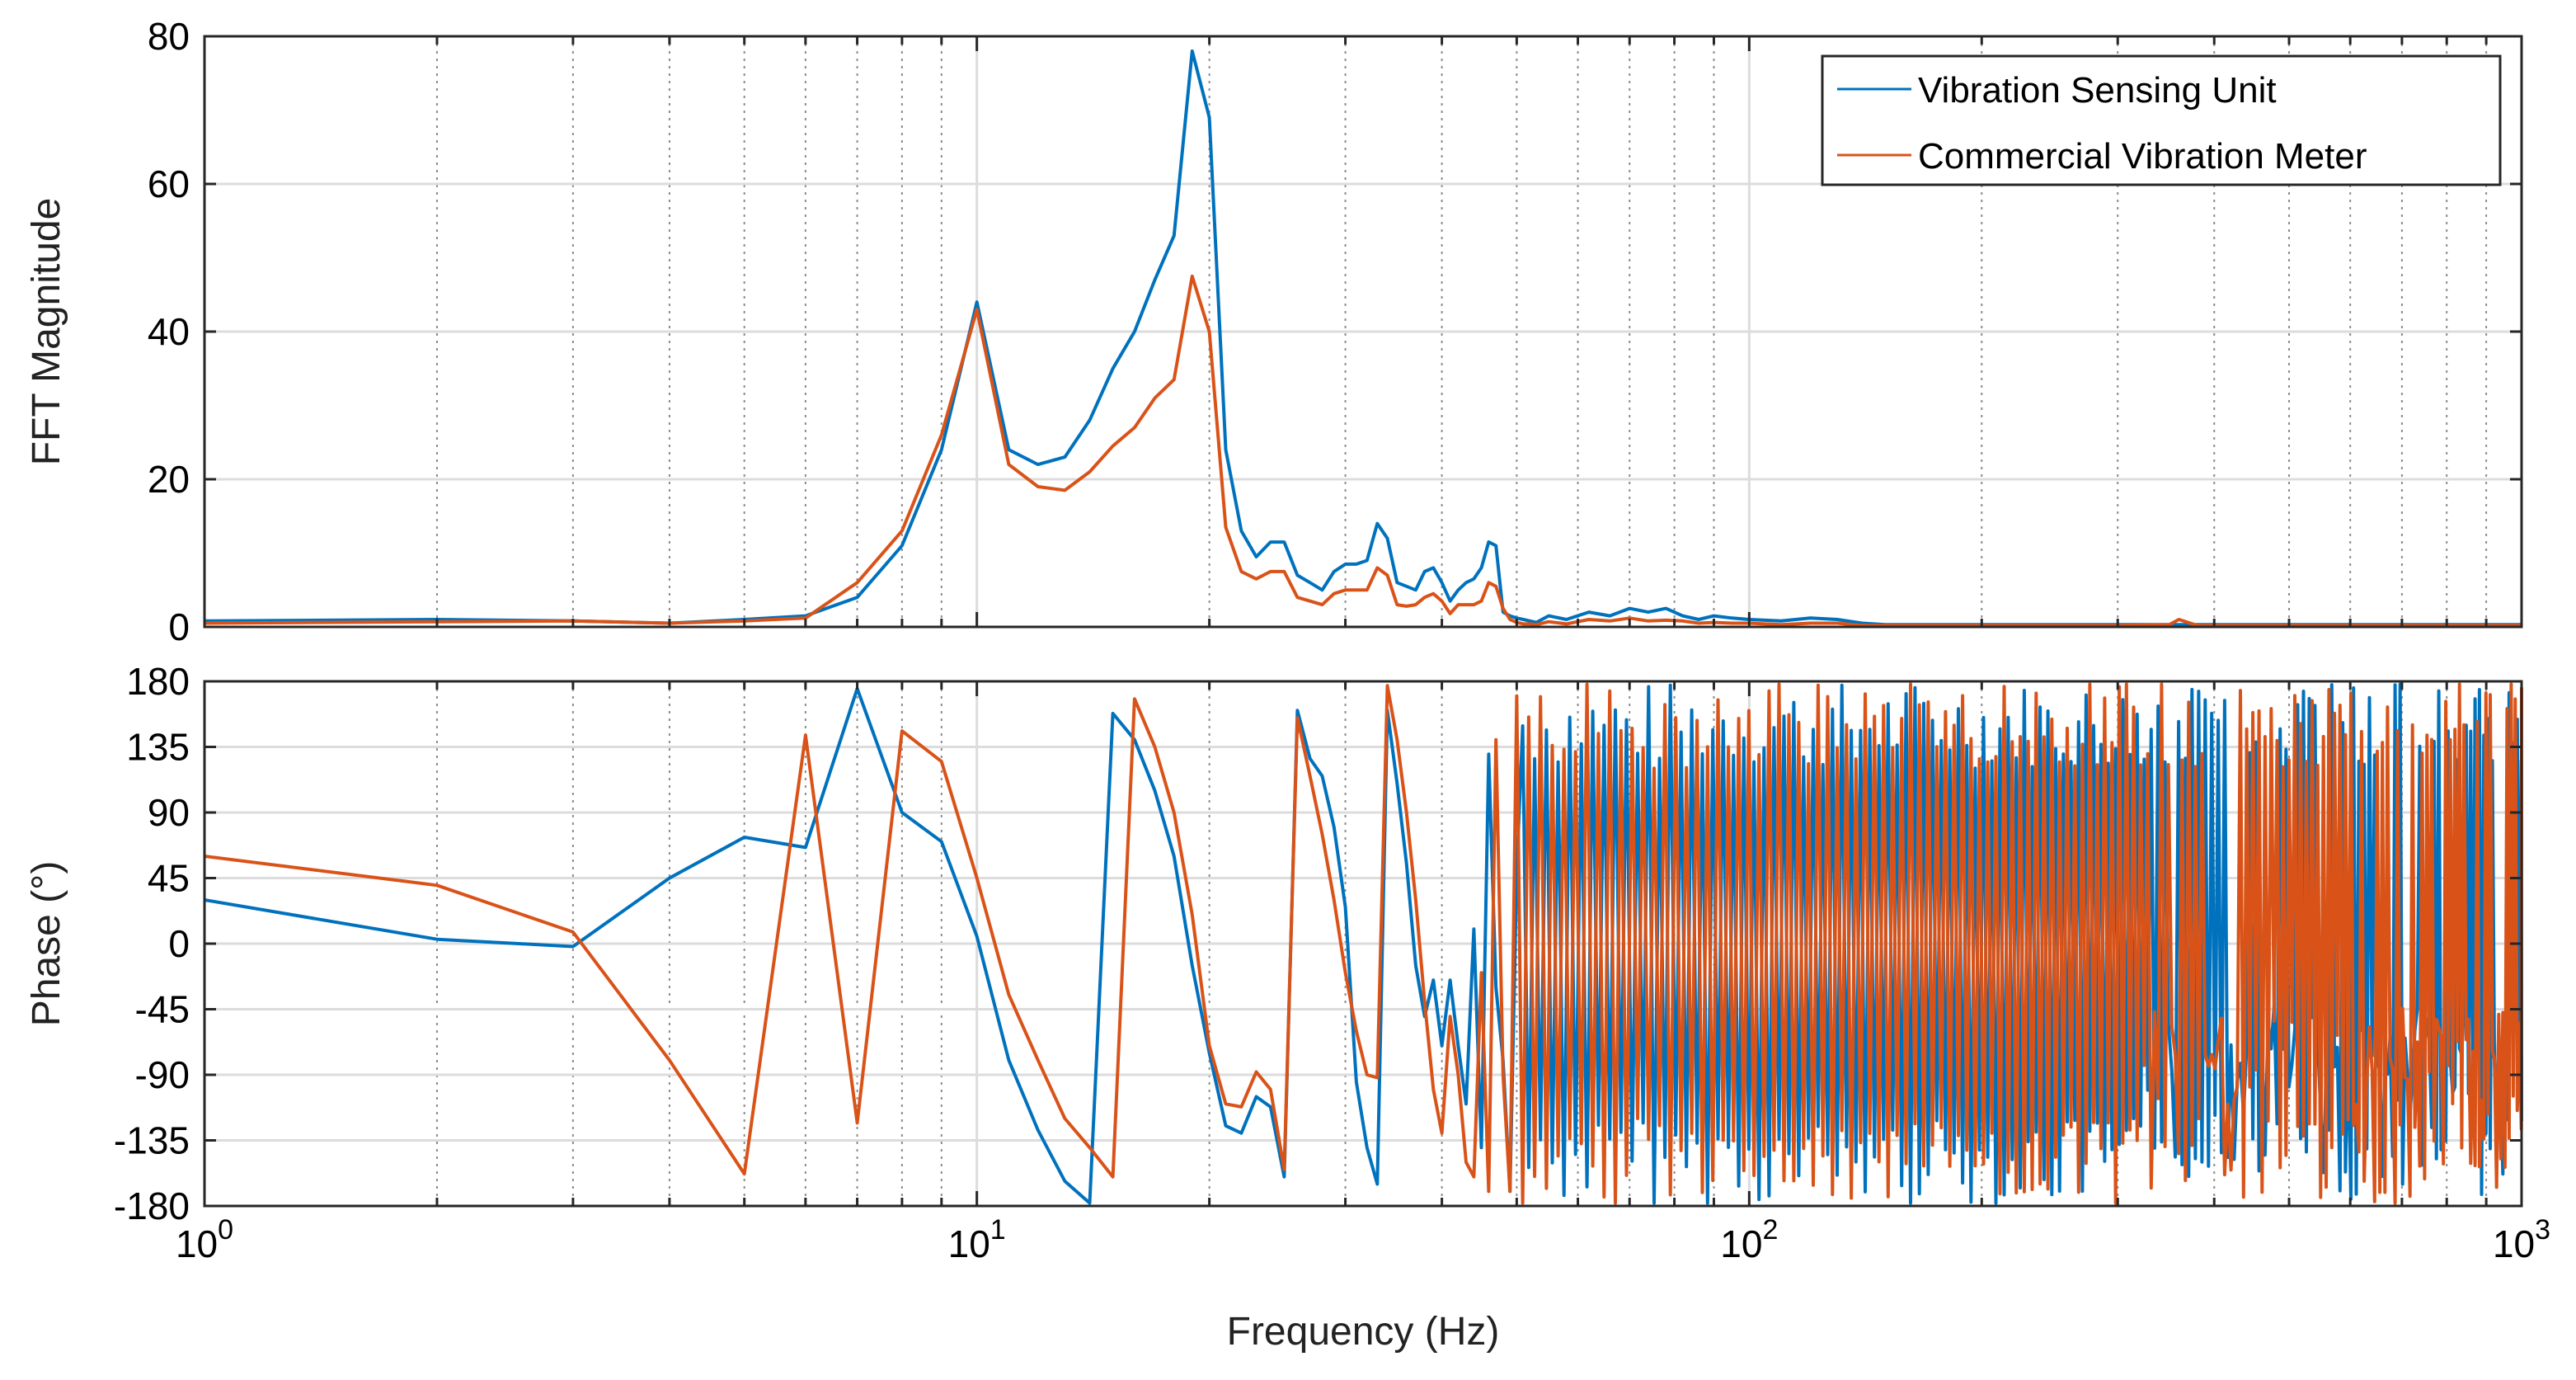  I want to click on y-tick-label: -180, so click(152, 1206).